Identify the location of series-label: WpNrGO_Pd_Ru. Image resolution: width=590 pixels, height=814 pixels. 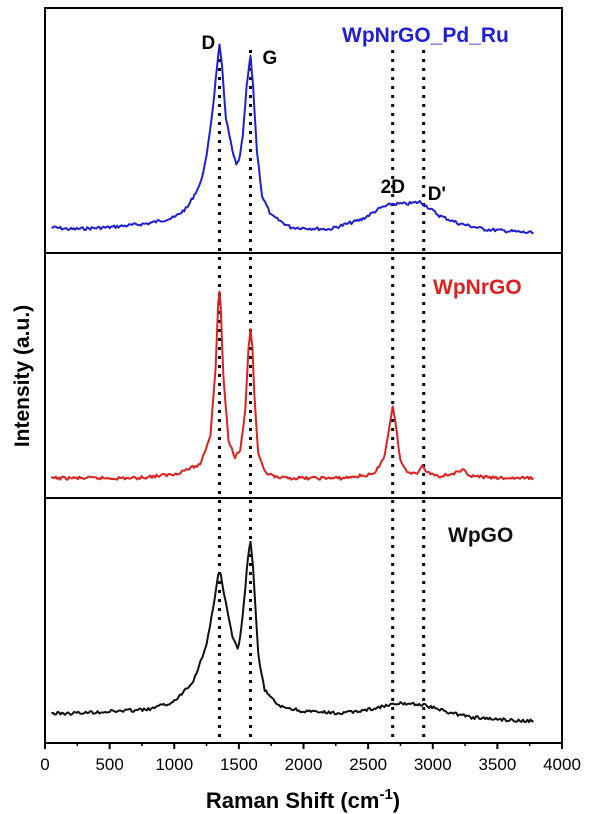
(425, 35).